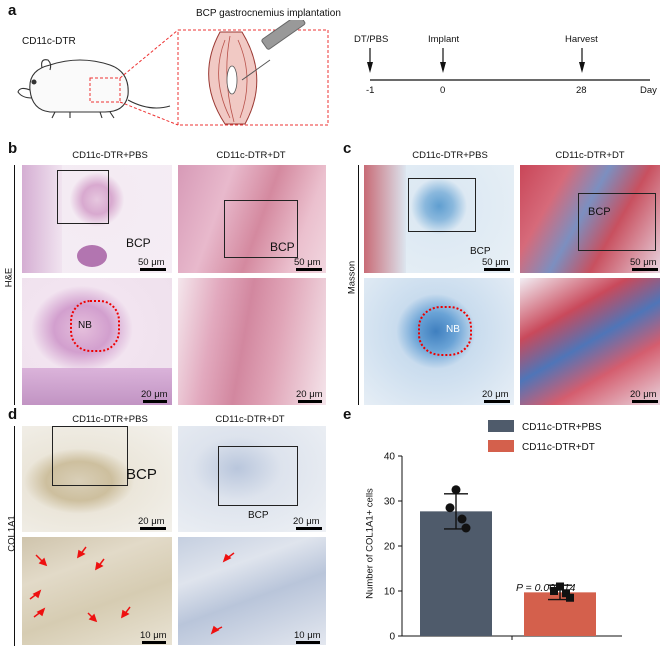 Image resolution: width=666 pixels, height=648 pixels. What do you see at coordinates (643, 394) in the screenshot?
I see `masson-dt-scale-bottom: 20 μm` at bounding box center [643, 394].